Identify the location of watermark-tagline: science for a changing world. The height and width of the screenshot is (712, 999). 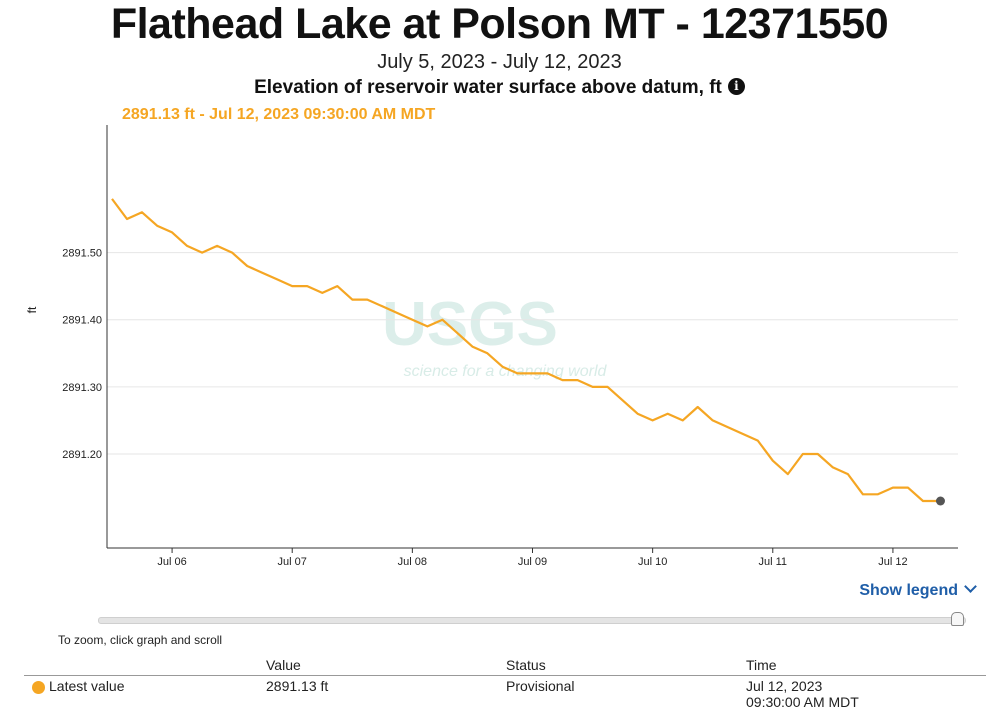
(506, 371).